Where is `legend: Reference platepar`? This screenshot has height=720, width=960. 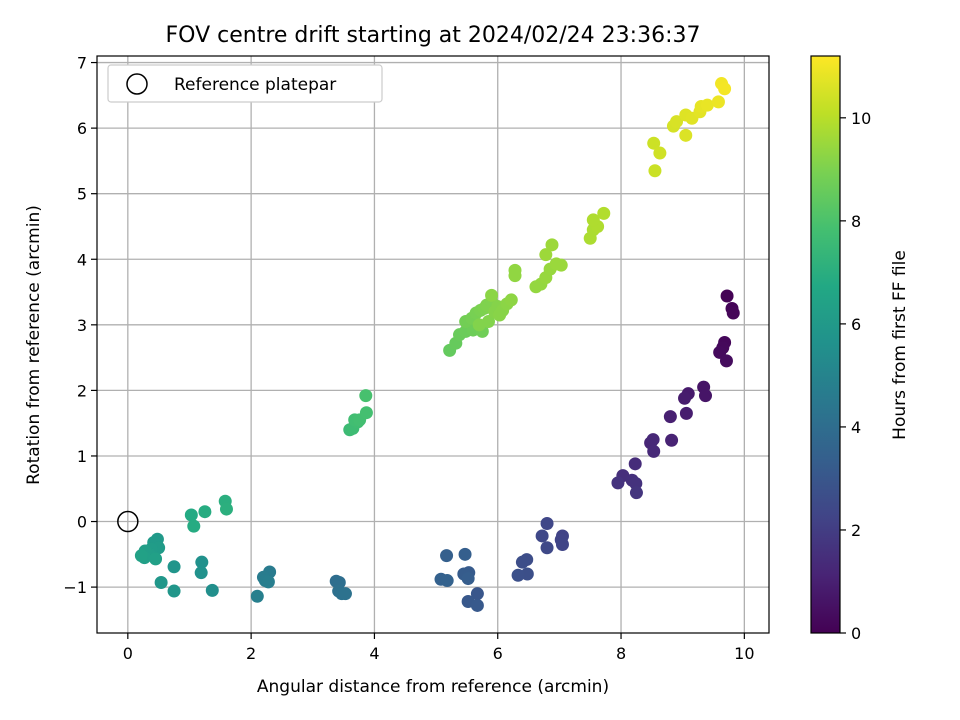 legend: Reference platepar is located at coordinates (245, 83).